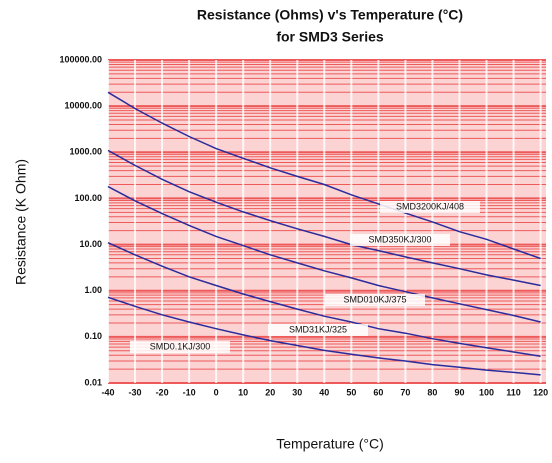 Image resolution: width=552 pixels, height=463 pixels. What do you see at coordinates (135, 392) in the screenshot?
I see `x-tick-label: -30` at bounding box center [135, 392].